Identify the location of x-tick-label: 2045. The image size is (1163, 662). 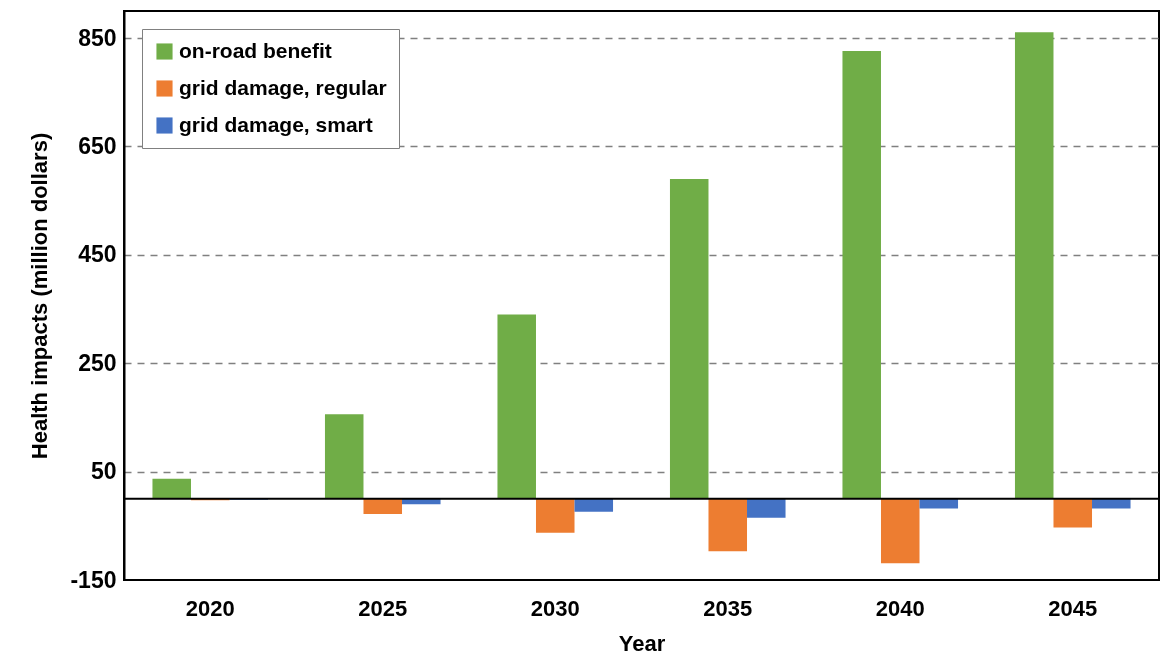
(1073, 608).